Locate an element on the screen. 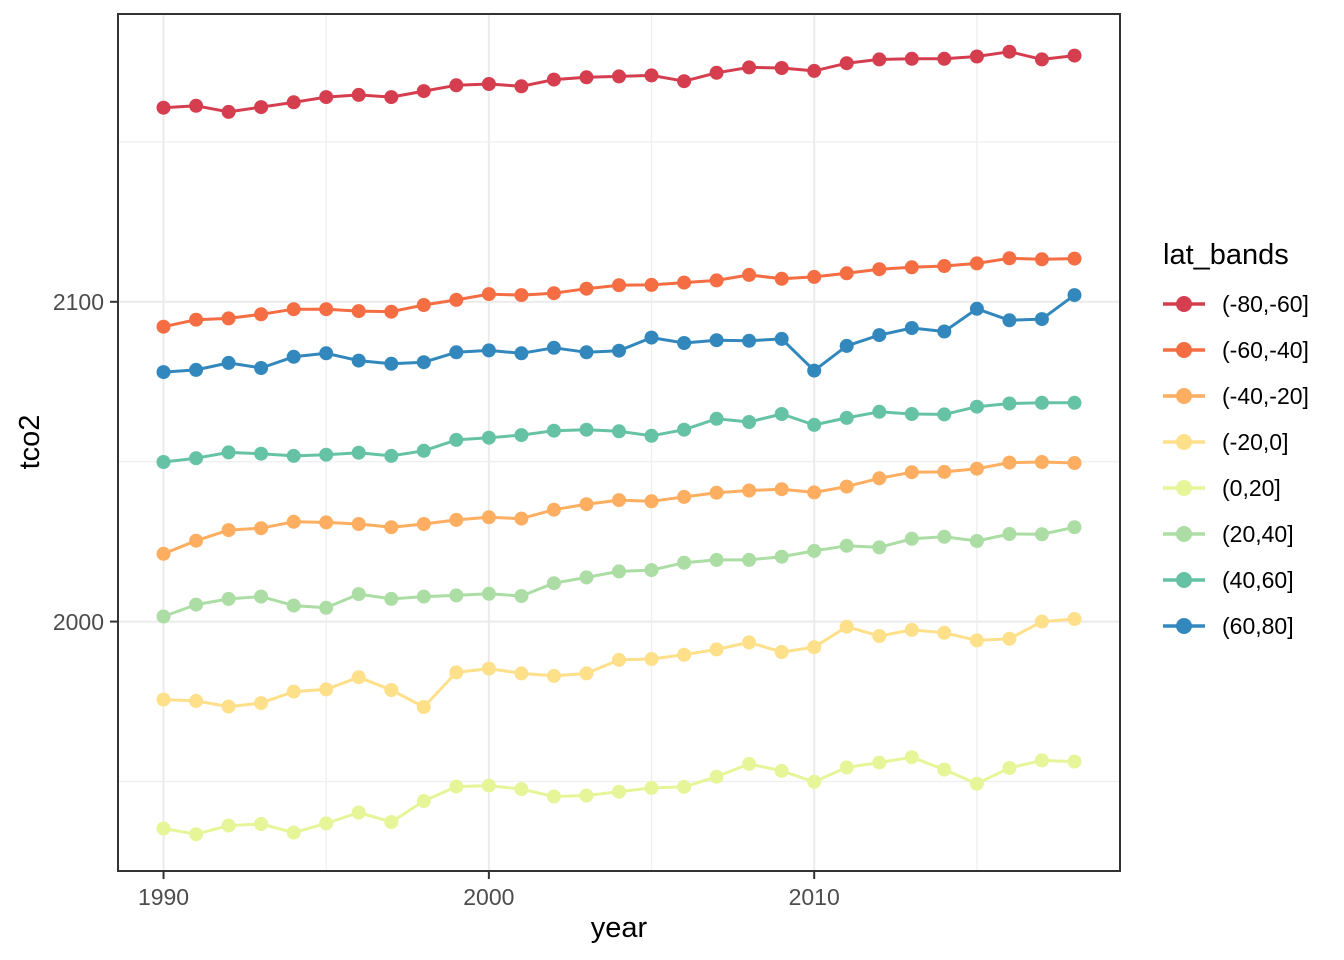  series-(0,20] is located at coordinates (619, 796).